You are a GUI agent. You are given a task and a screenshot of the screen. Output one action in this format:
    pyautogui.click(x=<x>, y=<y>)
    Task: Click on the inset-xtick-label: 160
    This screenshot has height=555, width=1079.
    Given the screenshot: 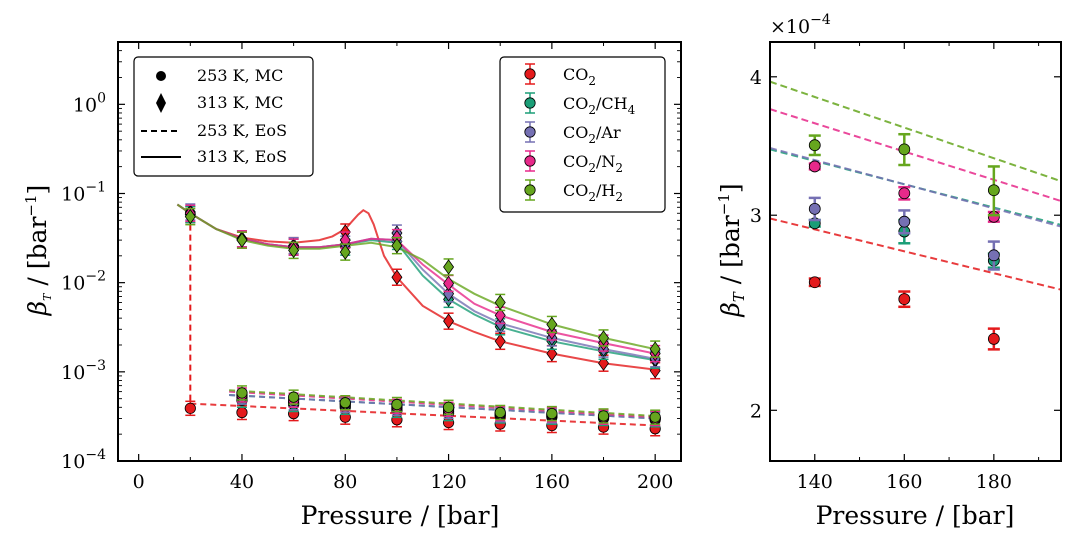 What is the action you would take?
    pyautogui.click(x=904, y=482)
    